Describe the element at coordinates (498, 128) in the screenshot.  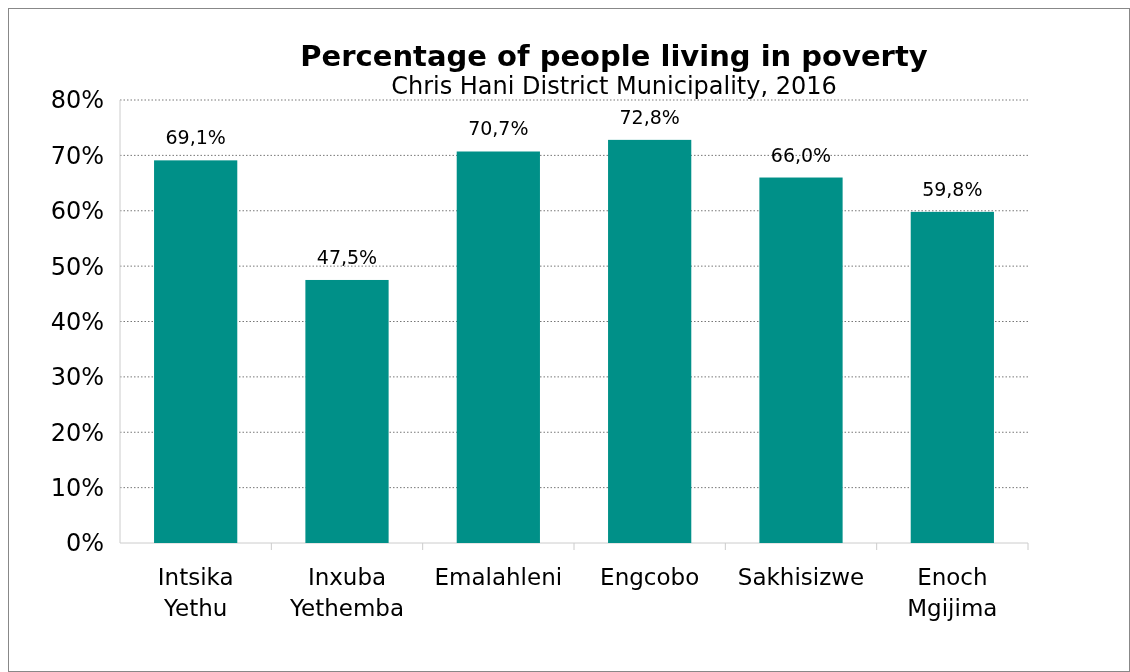
I see `data-label: 70,7%` at that location.